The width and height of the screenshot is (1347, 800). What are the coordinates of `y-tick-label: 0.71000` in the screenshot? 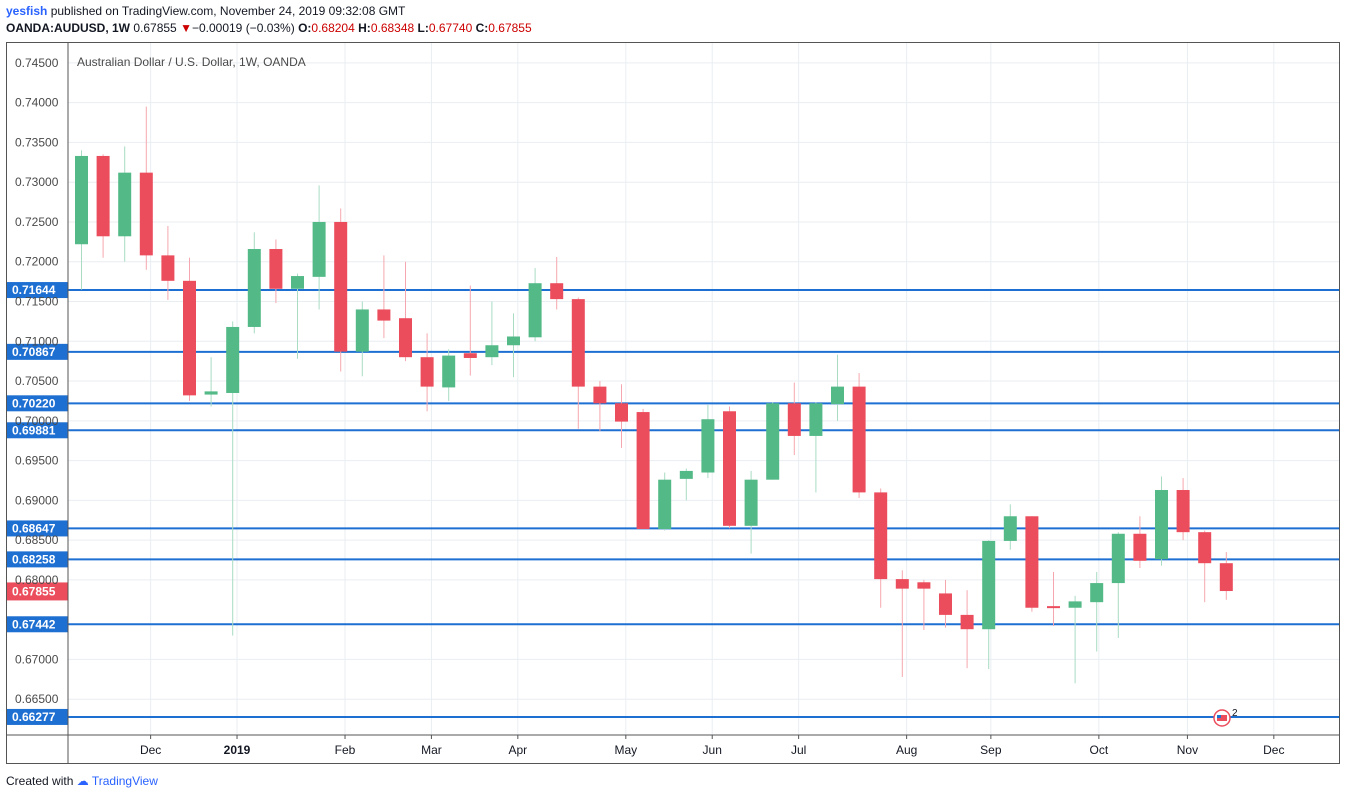 It's located at (37, 341).